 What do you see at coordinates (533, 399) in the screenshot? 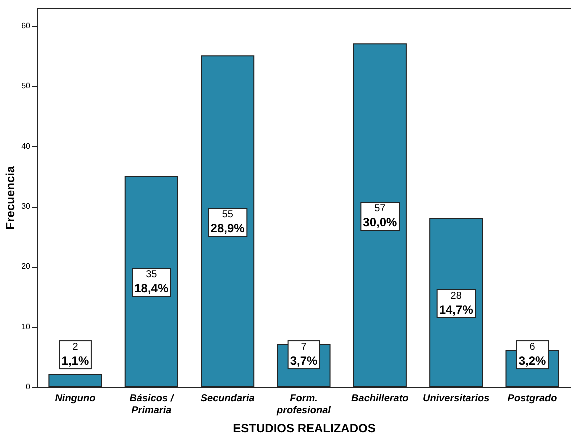
I see `x-tick-label: Postgrado` at bounding box center [533, 399].